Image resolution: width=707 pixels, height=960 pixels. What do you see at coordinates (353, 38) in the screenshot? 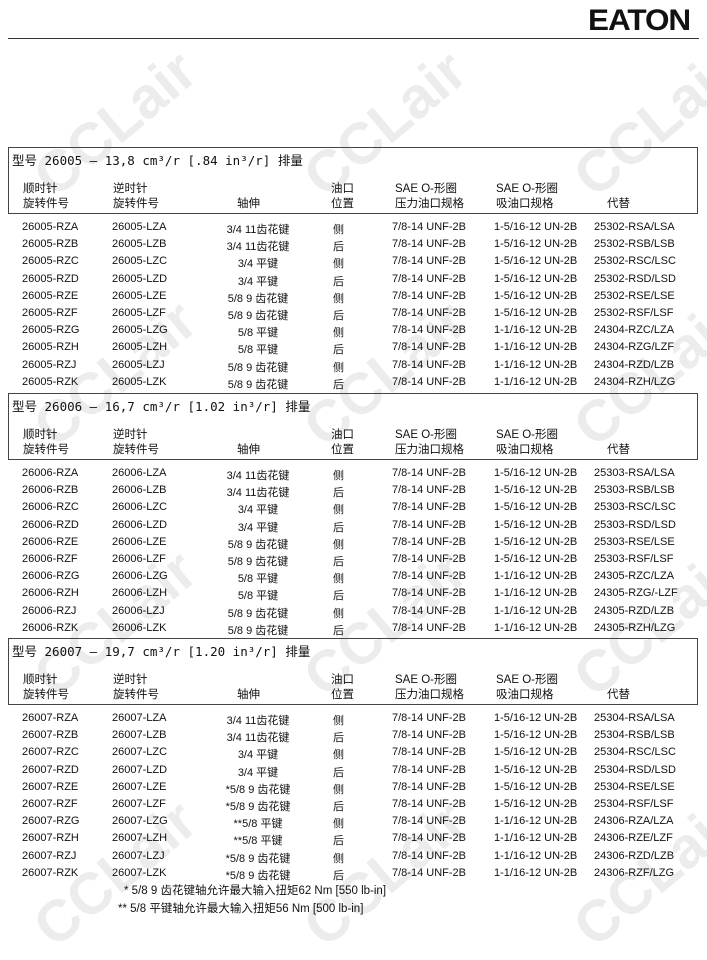
I see `header-divider` at bounding box center [353, 38].